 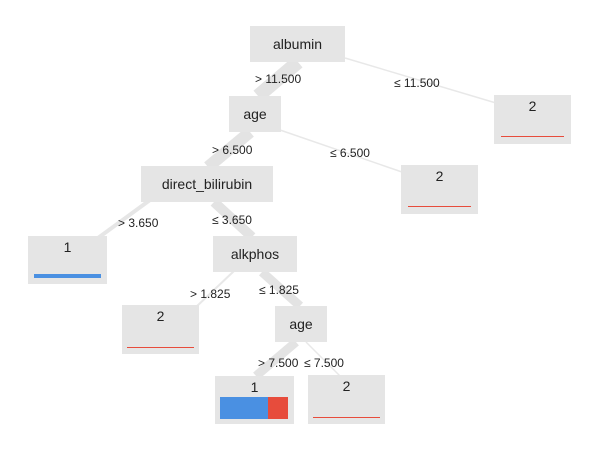 I want to click on edge-label-alkphos-le: ≤ 1.825, so click(x=279, y=290).